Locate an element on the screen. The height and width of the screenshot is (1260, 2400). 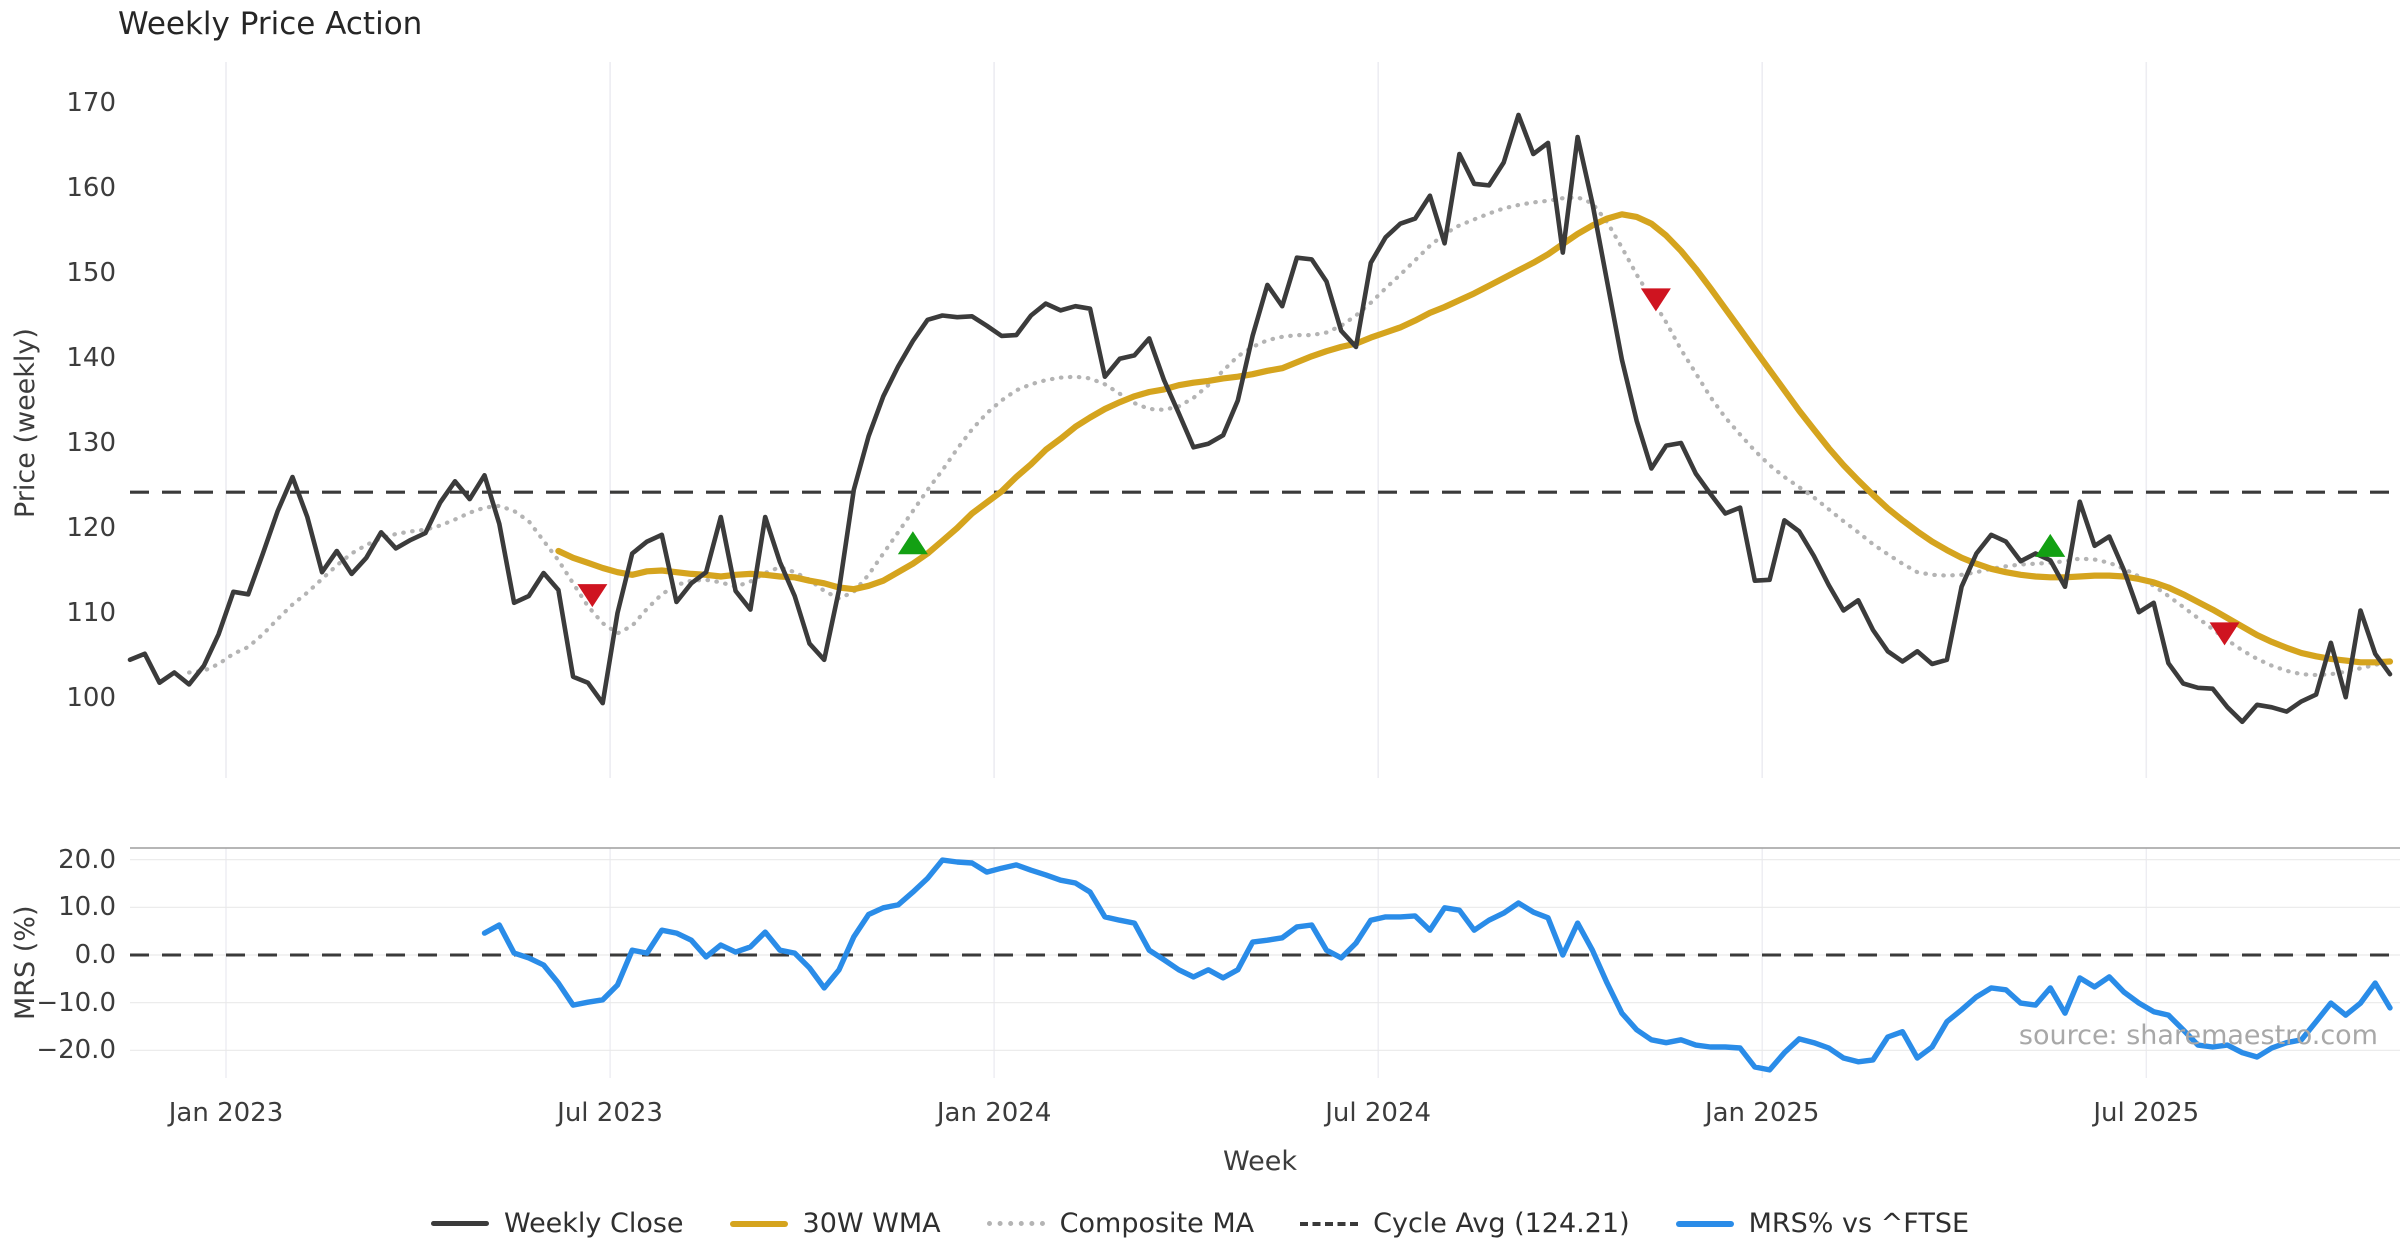
x-tick-jul-2023: Jul 2023 is located at coordinates (610, 1113).